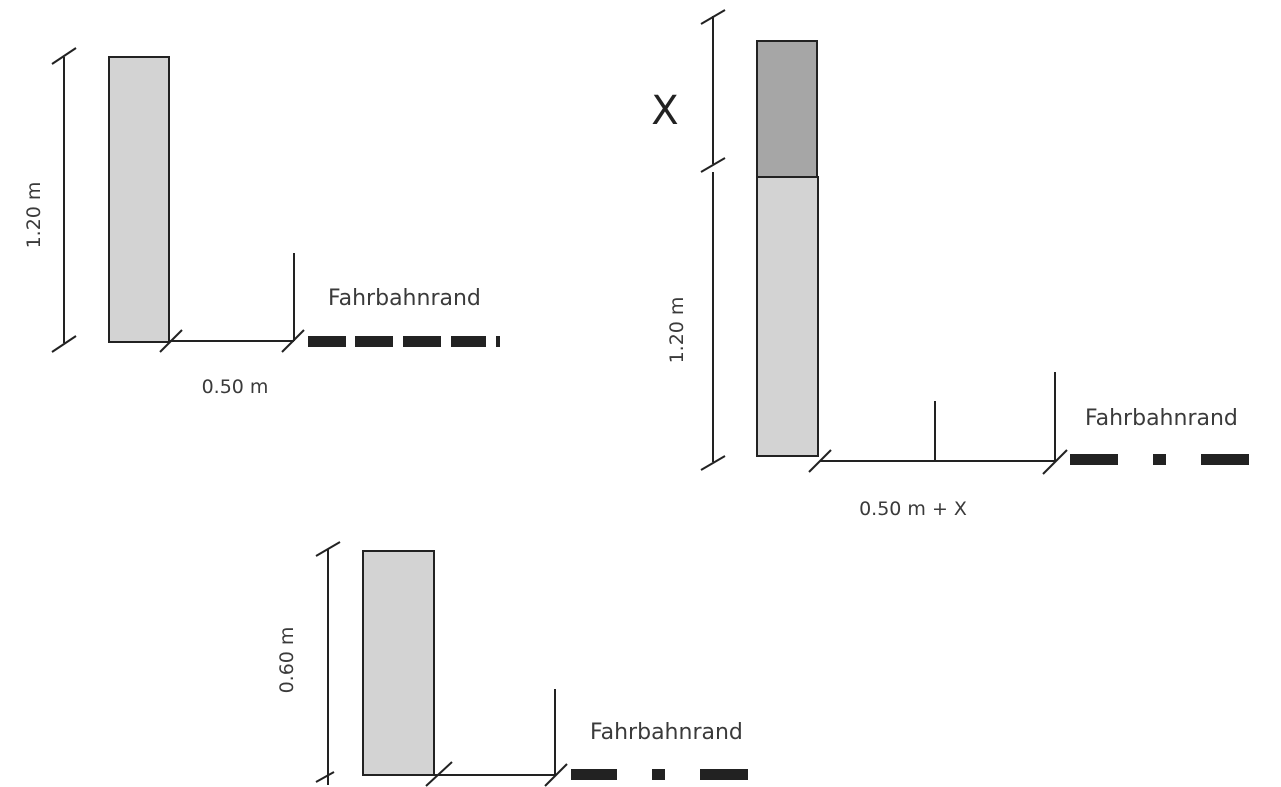 This screenshot has height=787, width=1281. I want to click on distance-dimension-tick-right, so click(1055, 462).